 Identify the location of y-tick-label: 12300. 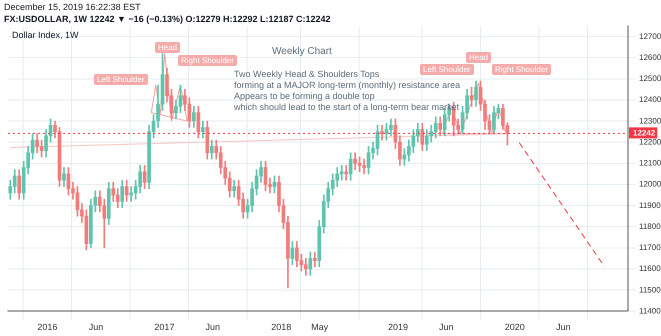
(650, 121).